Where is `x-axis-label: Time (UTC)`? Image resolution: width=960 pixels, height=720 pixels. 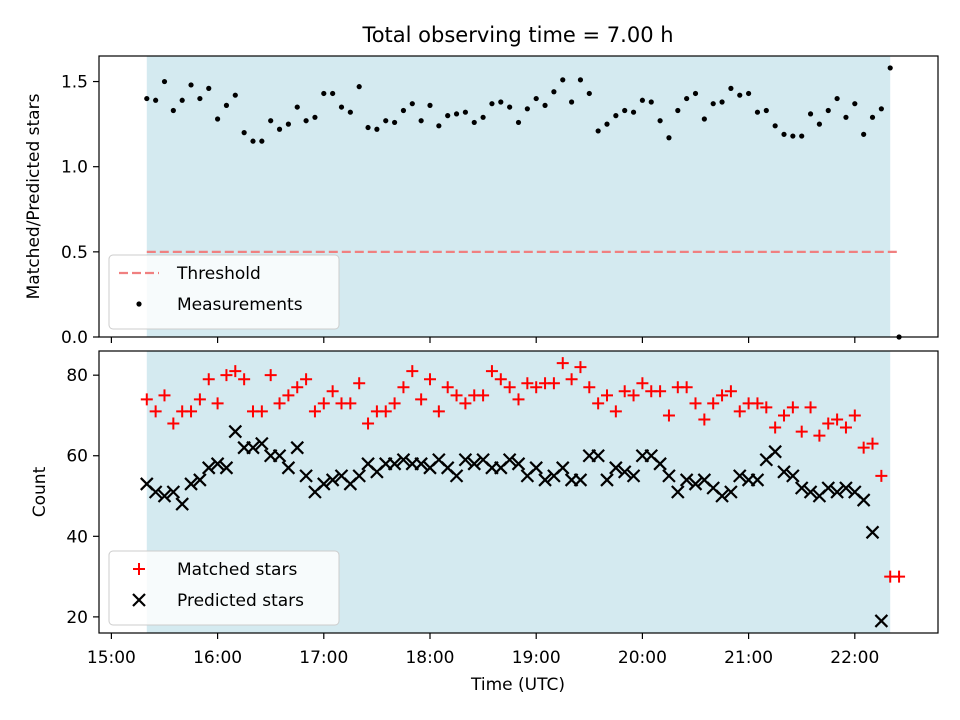 x-axis-label: Time (UTC) is located at coordinates (517, 685).